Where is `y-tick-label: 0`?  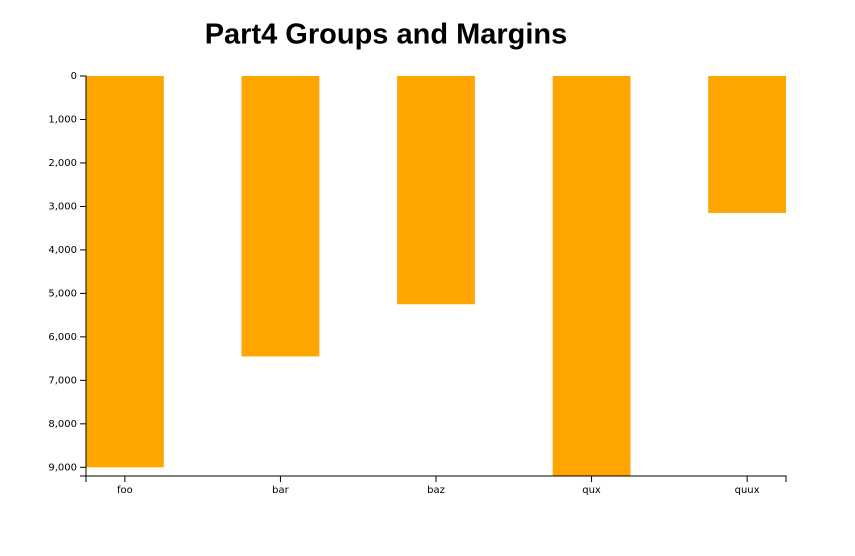 y-tick-label: 0 is located at coordinates (74, 76).